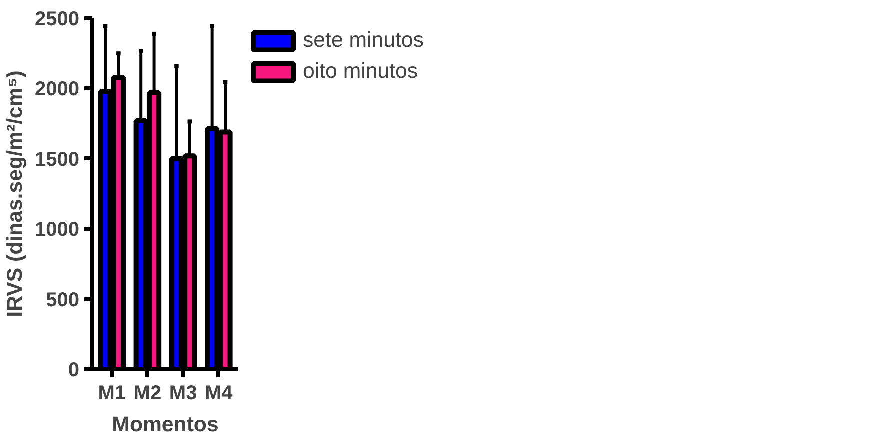 This screenshot has height=439, width=884. What do you see at coordinates (74, 371) in the screenshot?
I see `y-tick-label: 0` at bounding box center [74, 371].